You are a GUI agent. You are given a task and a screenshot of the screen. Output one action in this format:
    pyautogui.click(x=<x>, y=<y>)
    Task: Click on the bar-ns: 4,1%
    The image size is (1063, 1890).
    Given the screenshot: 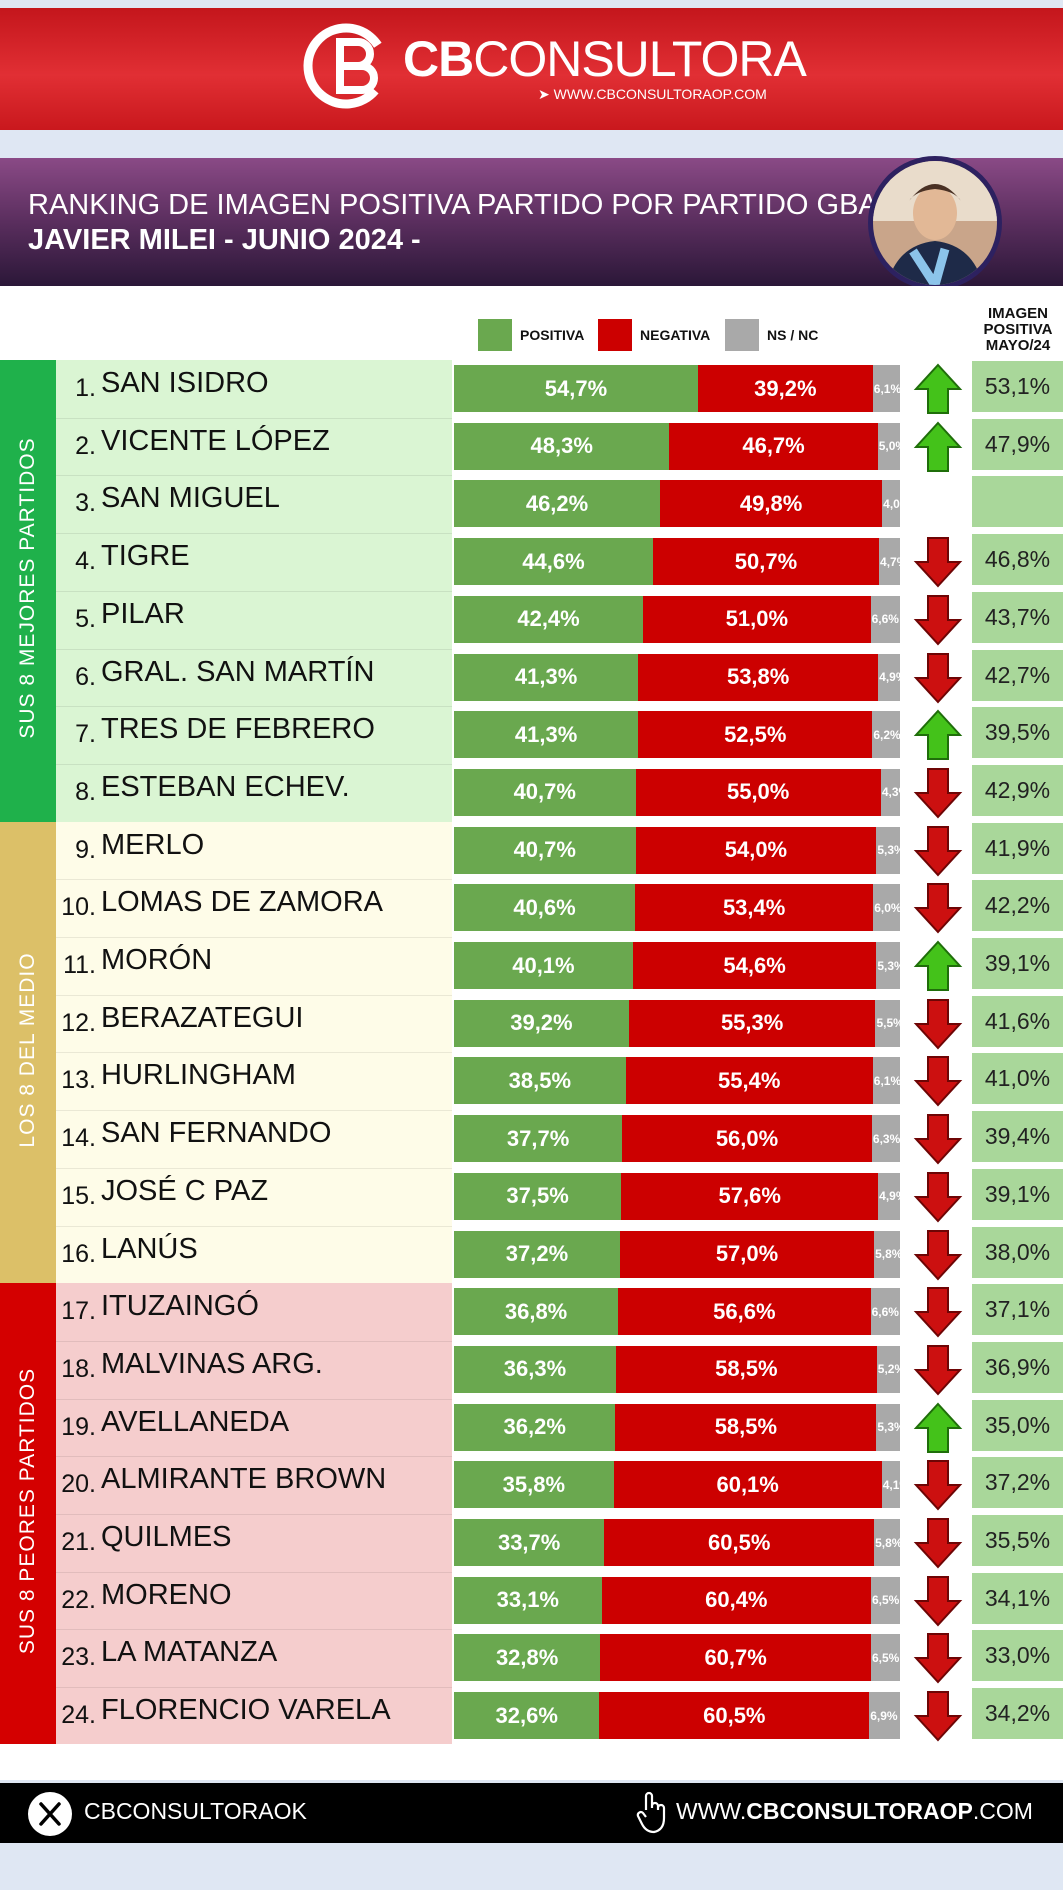 What is the action you would take?
    pyautogui.click(x=890, y=1485)
    